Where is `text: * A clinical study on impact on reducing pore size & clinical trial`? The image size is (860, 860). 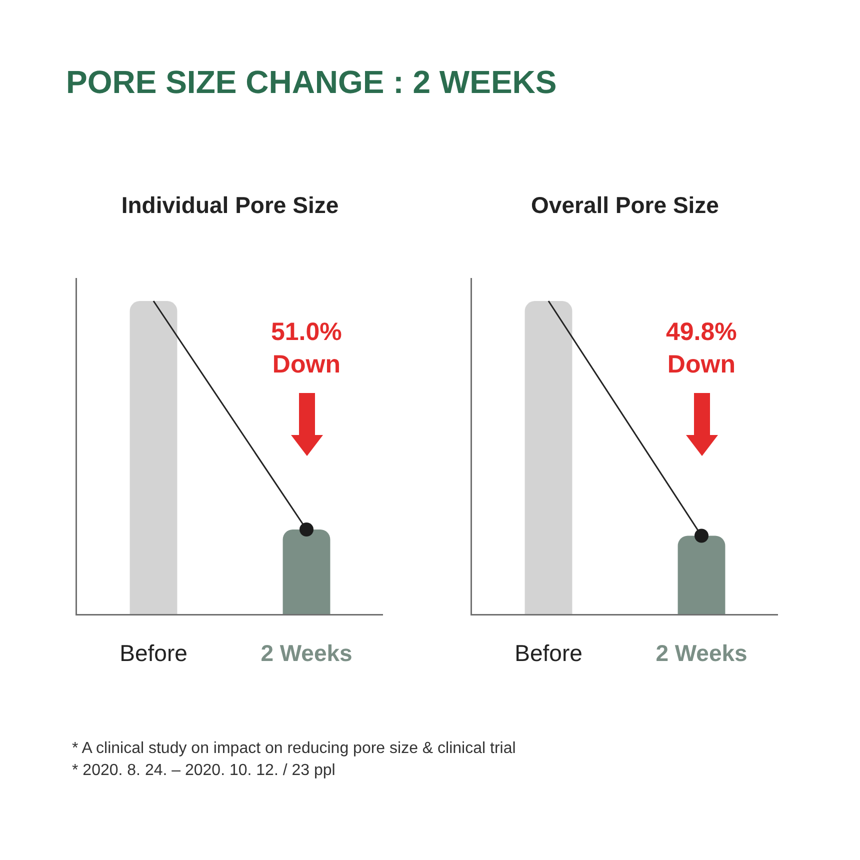
text: * A clinical study on impact on reducing pore size & clinical trial is located at coordinates (294, 749).